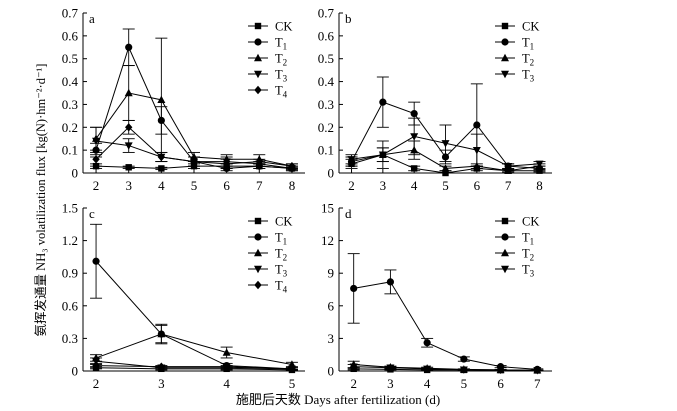 The height and width of the screenshot is (411, 677). Describe the element at coordinates (194, 145) in the screenshot. I see `series-t4` at that location.